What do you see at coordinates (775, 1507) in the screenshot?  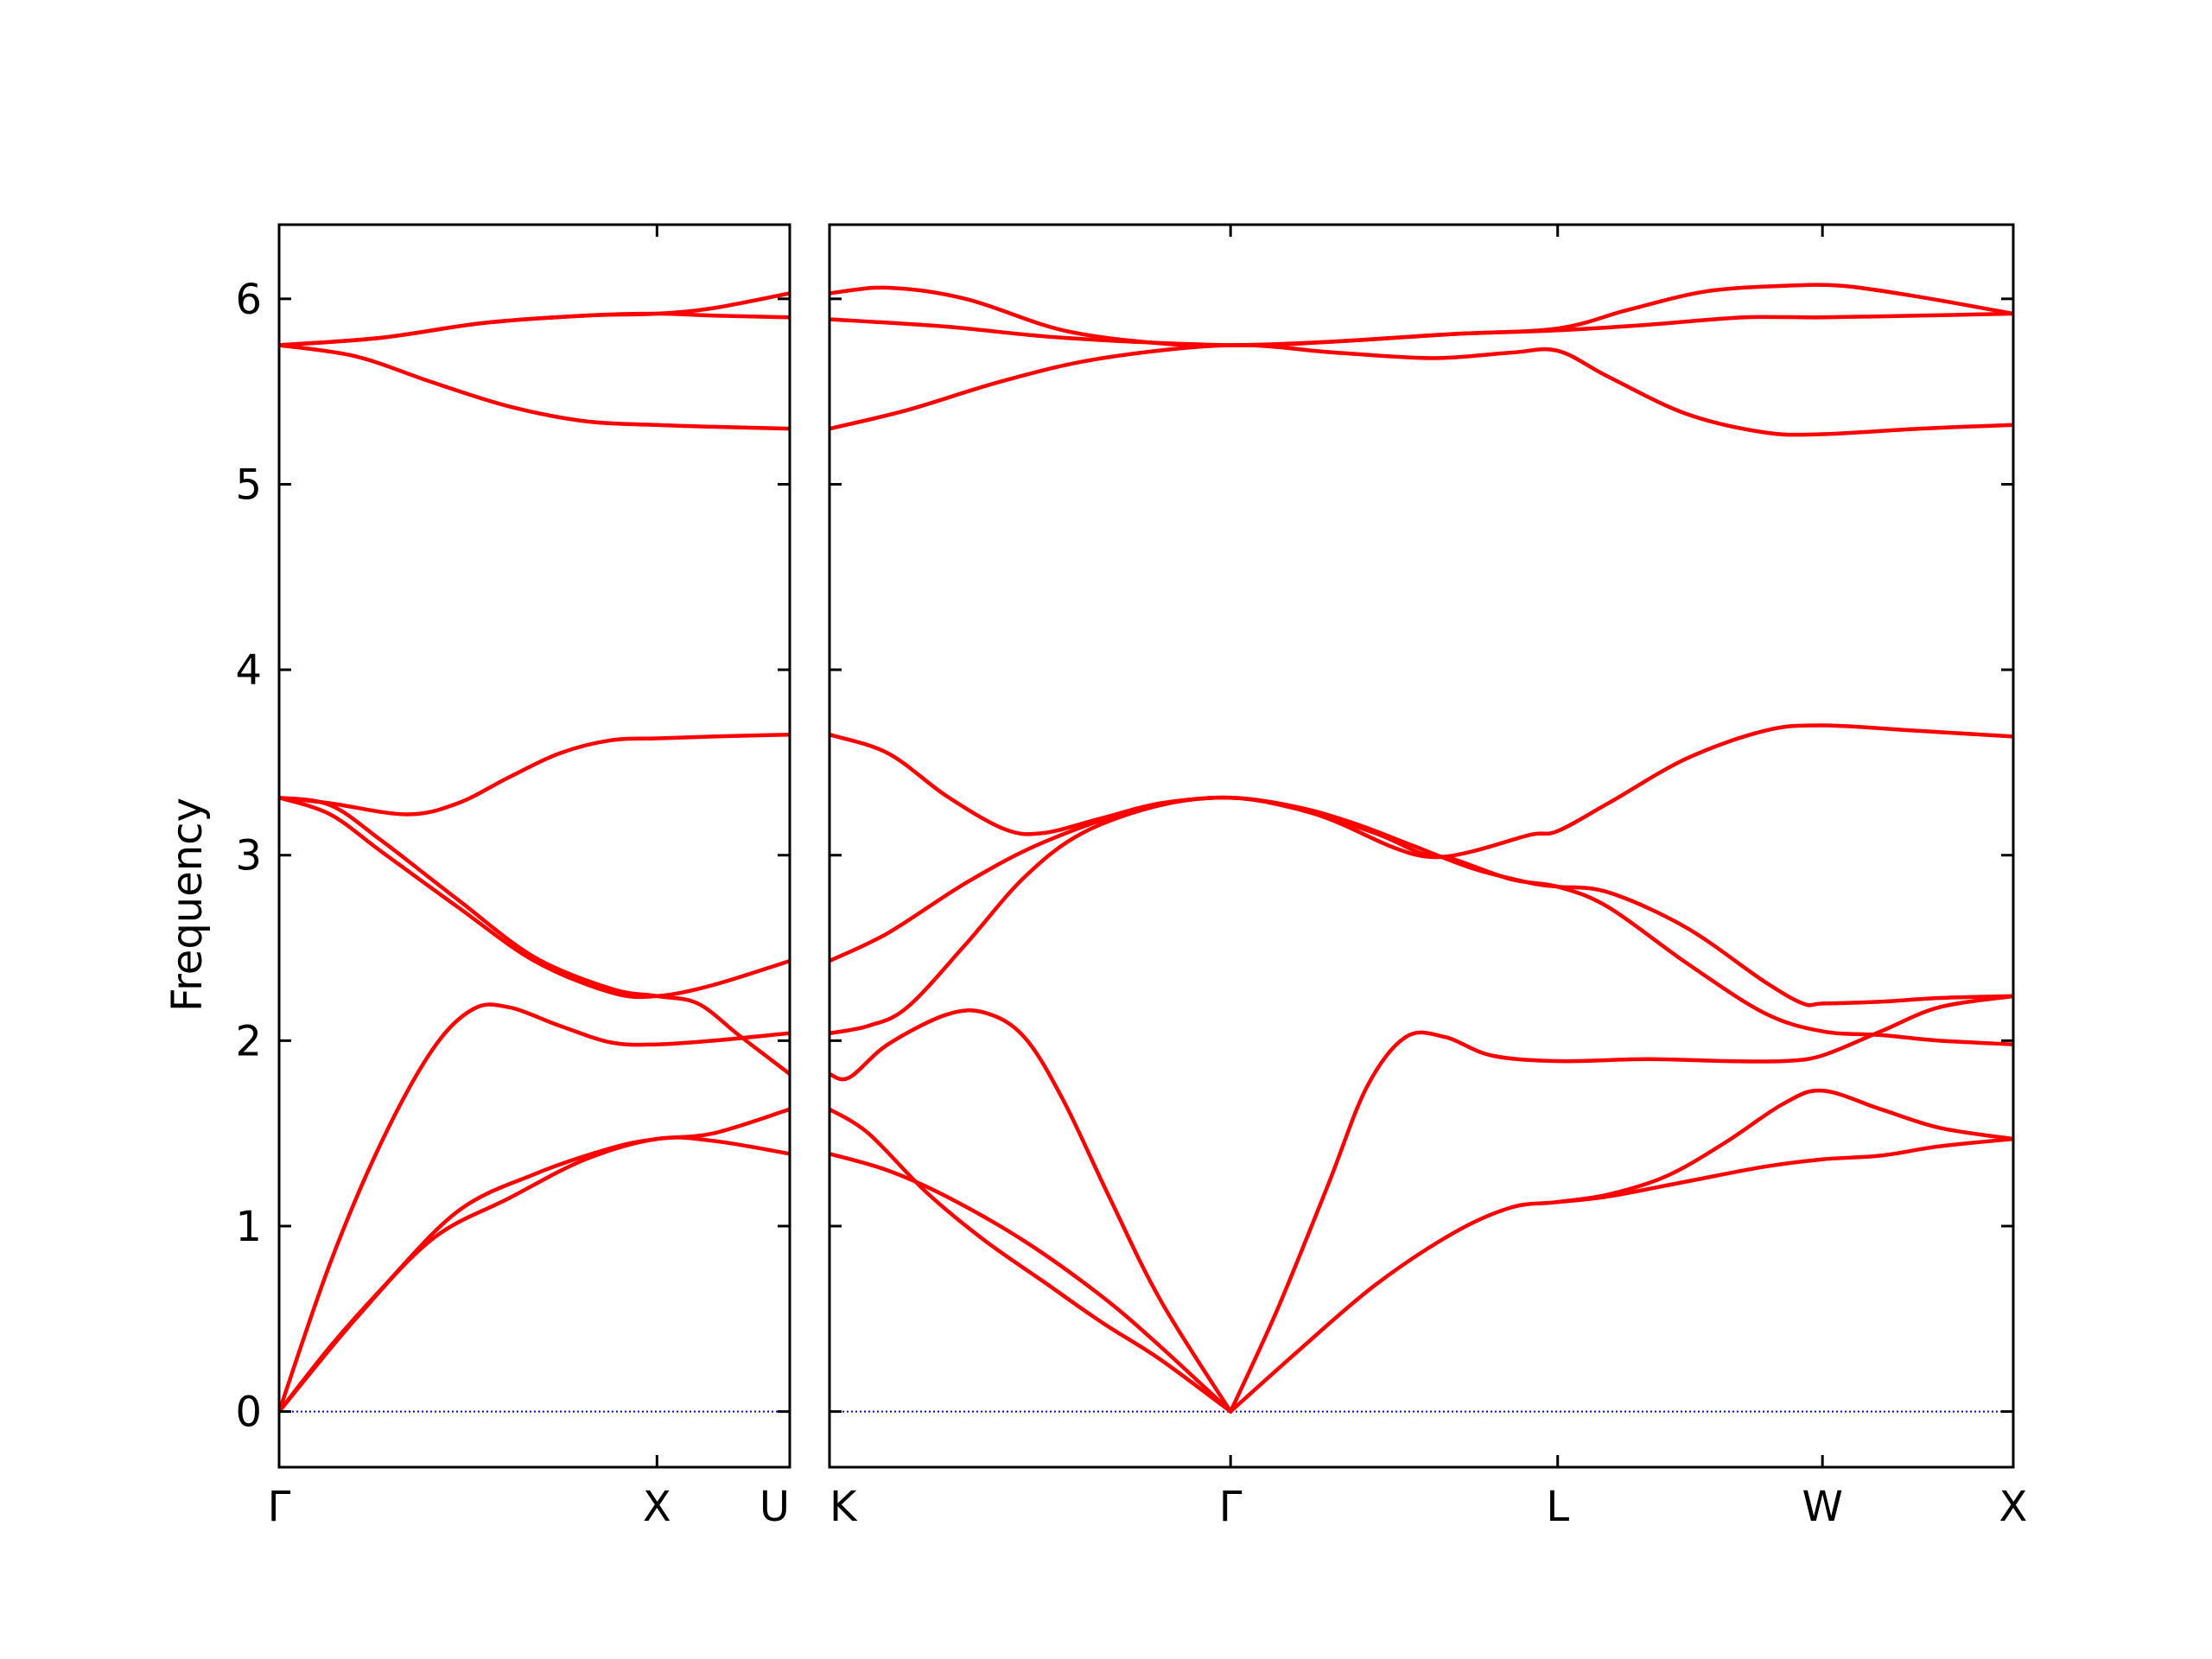 I see `x-tick-label: U` at bounding box center [775, 1507].